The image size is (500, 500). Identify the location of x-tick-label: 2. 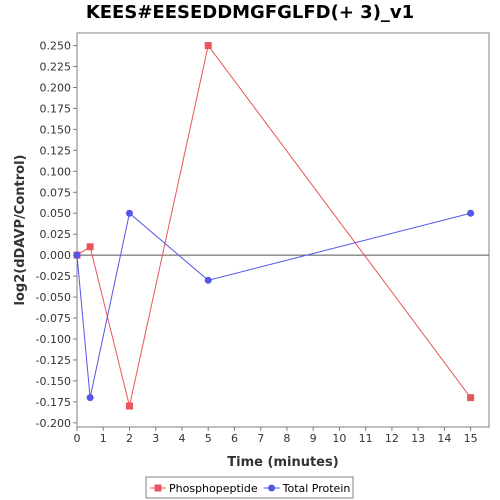
(129, 438).